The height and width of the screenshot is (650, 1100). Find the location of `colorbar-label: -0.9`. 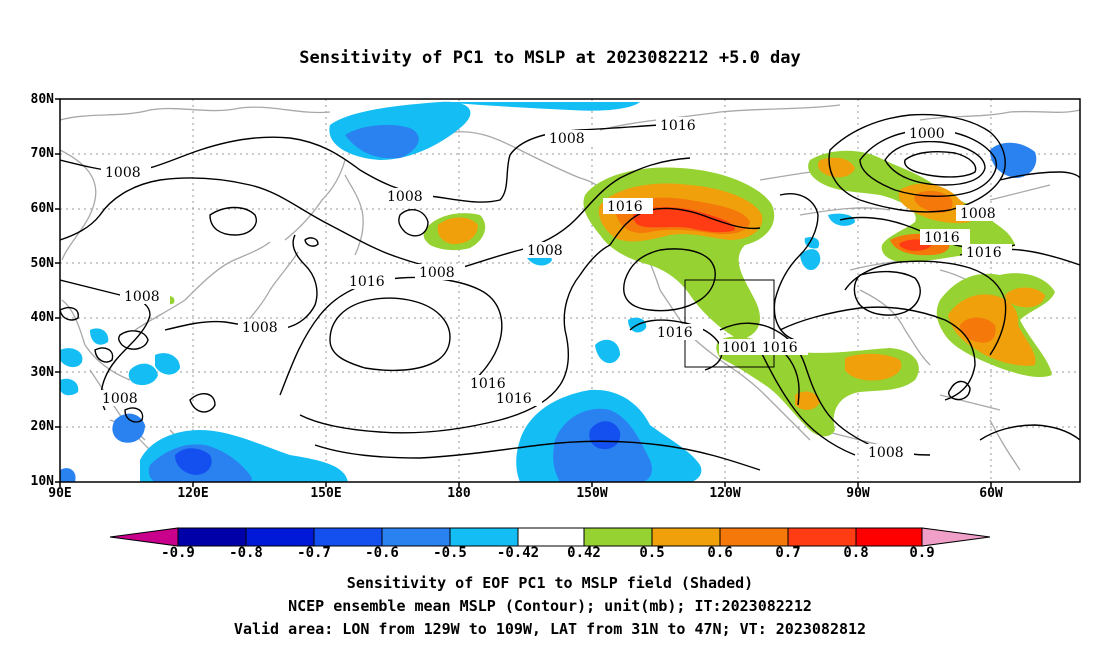

colorbar-label: -0.9 is located at coordinates (178, 553).